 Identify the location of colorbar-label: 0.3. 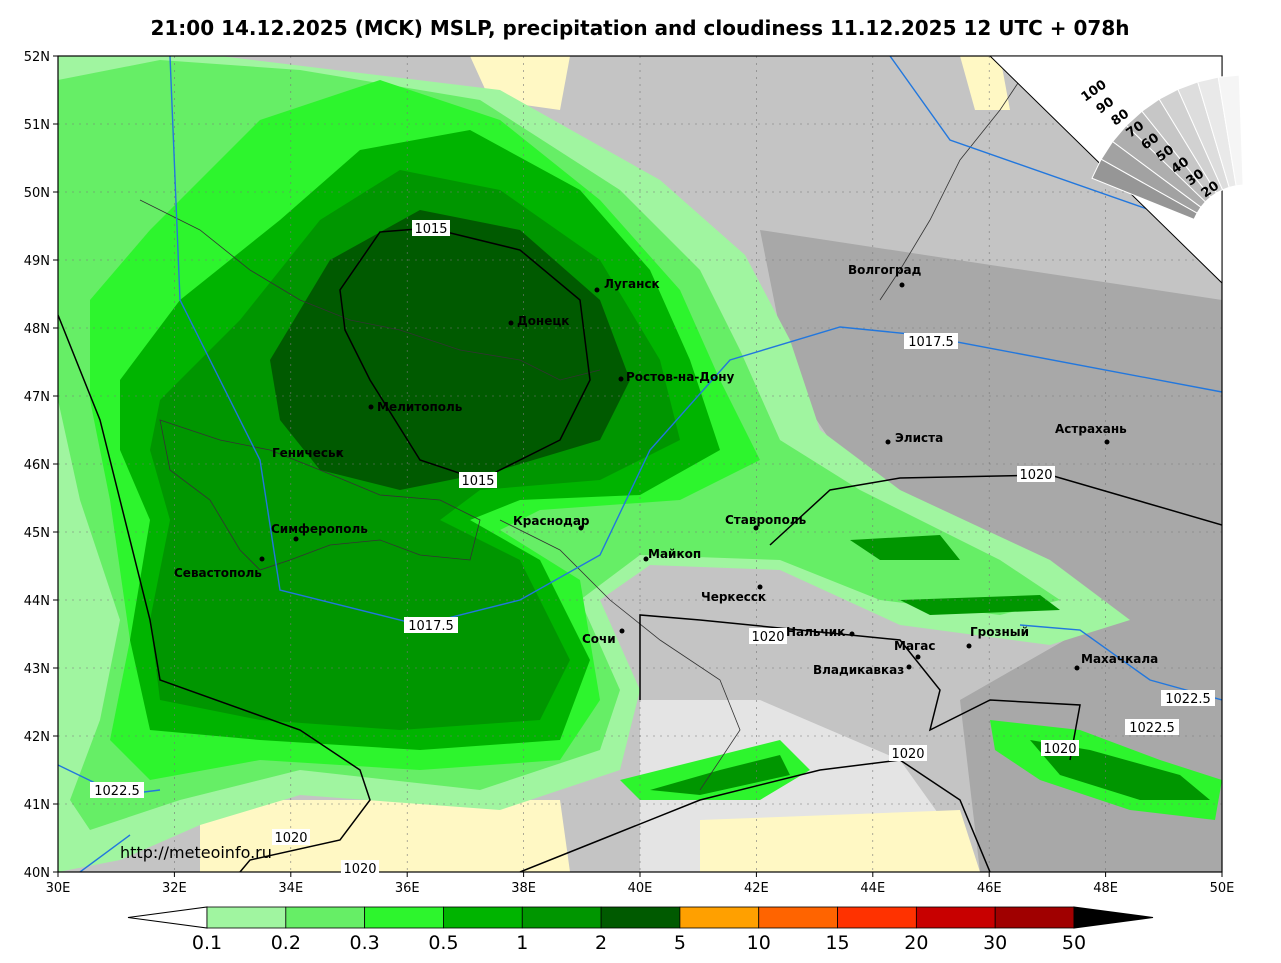
(365, 943).